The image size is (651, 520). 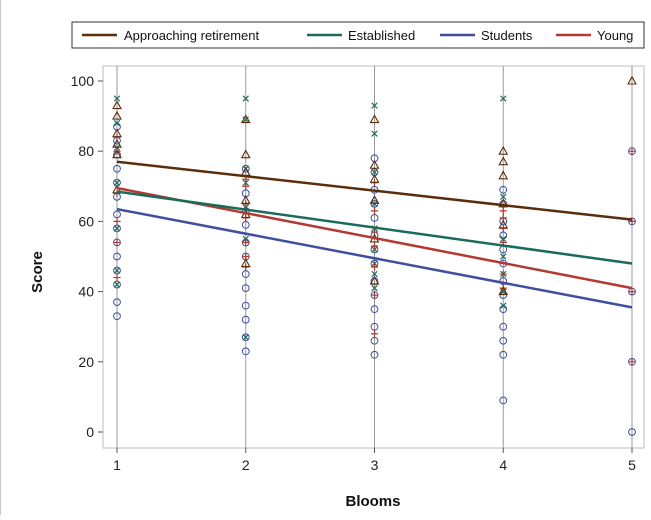 What do you see at coordinates (86, 151) in the screenshot?
I see `y-tick-label: 80` at bounding box center [86, 151].